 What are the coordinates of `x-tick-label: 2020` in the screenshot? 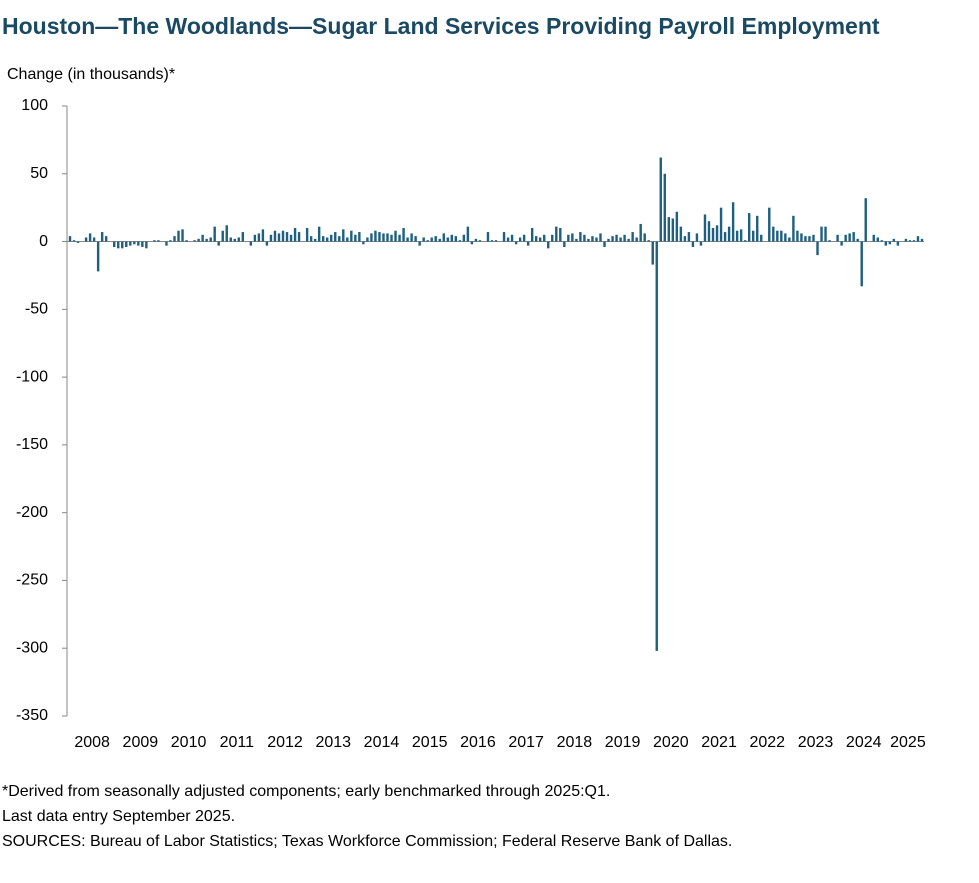 It's located at (671, 742).